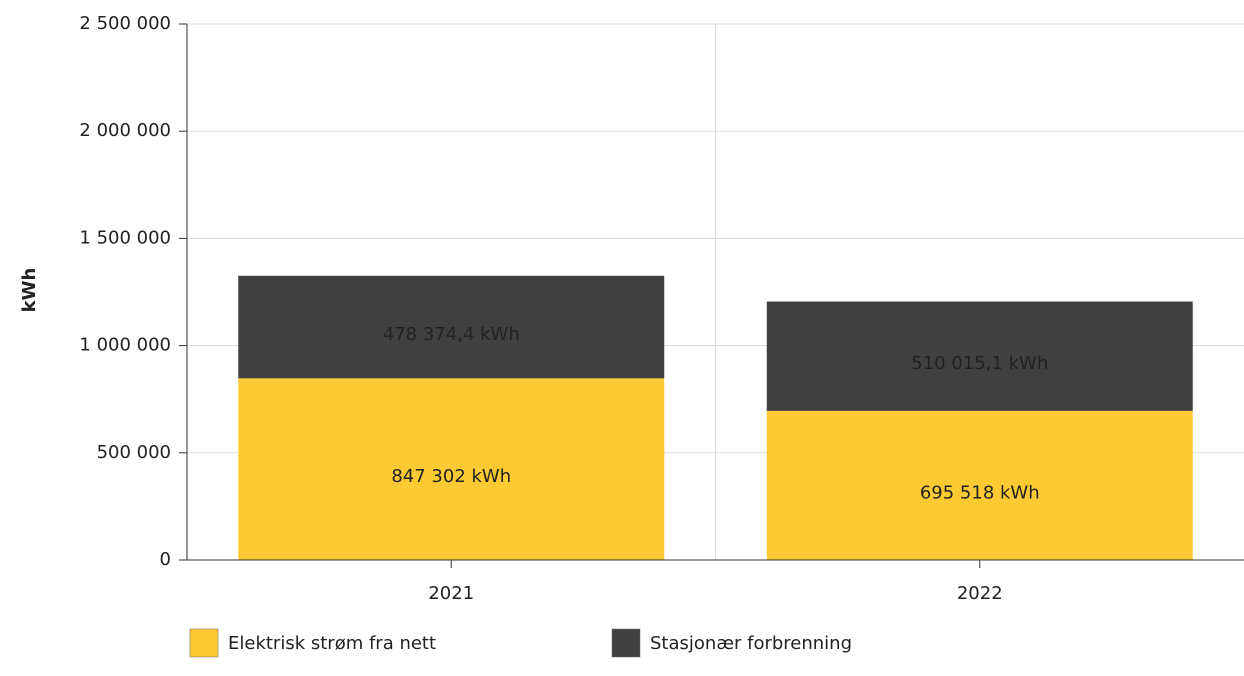 This screenshot has height=676, width=1244. Describe the element at coordinates (125, 345) in the screenshot. I see `y-tick-label: 1 000 000` at that location.